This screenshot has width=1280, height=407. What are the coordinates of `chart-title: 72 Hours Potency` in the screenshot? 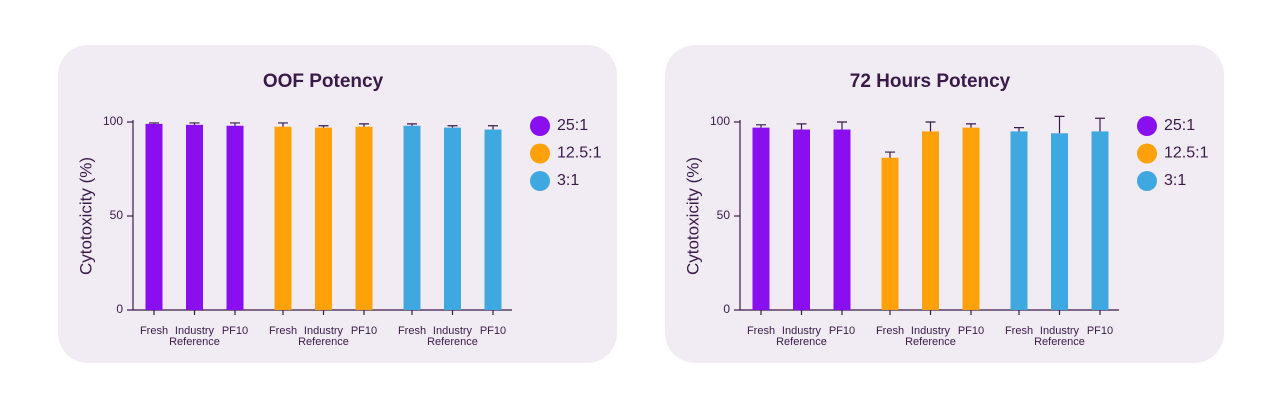 It's located at (930, 81).